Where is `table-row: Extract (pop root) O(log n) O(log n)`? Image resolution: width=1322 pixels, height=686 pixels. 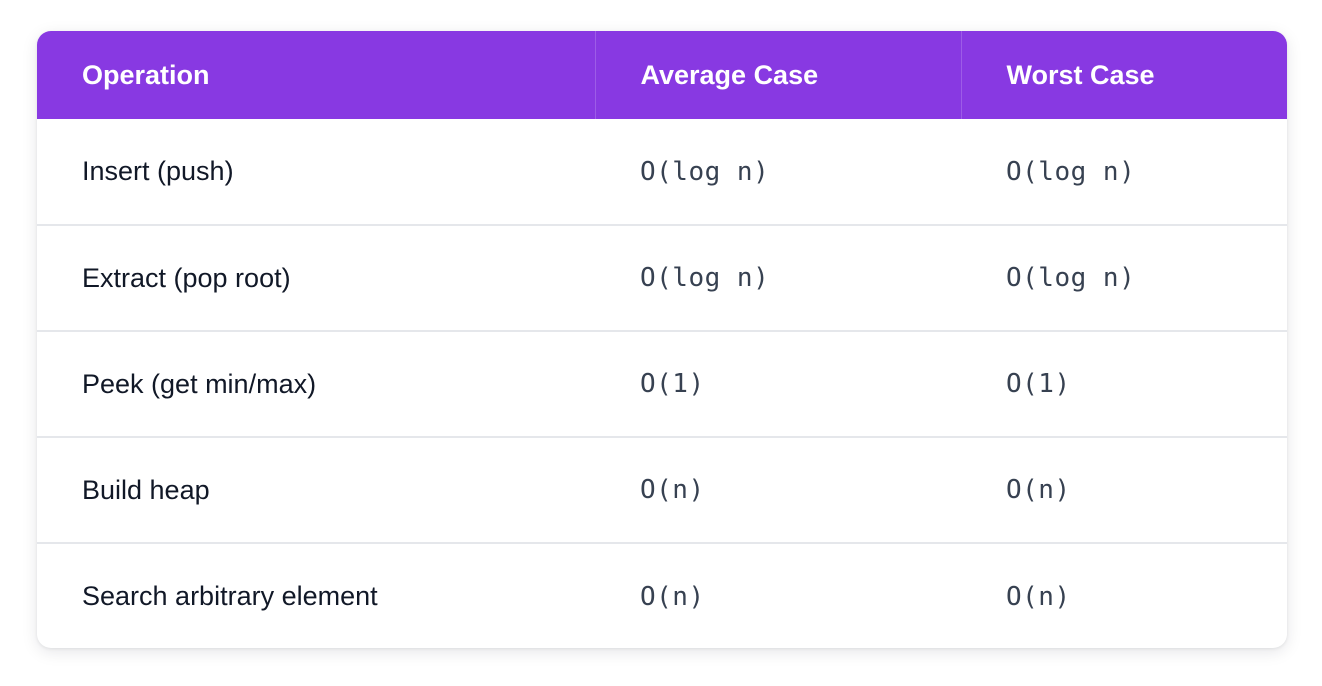 table-row: Extract (pop root) O(log n) O(log n) is located at coordinates (662, 277).